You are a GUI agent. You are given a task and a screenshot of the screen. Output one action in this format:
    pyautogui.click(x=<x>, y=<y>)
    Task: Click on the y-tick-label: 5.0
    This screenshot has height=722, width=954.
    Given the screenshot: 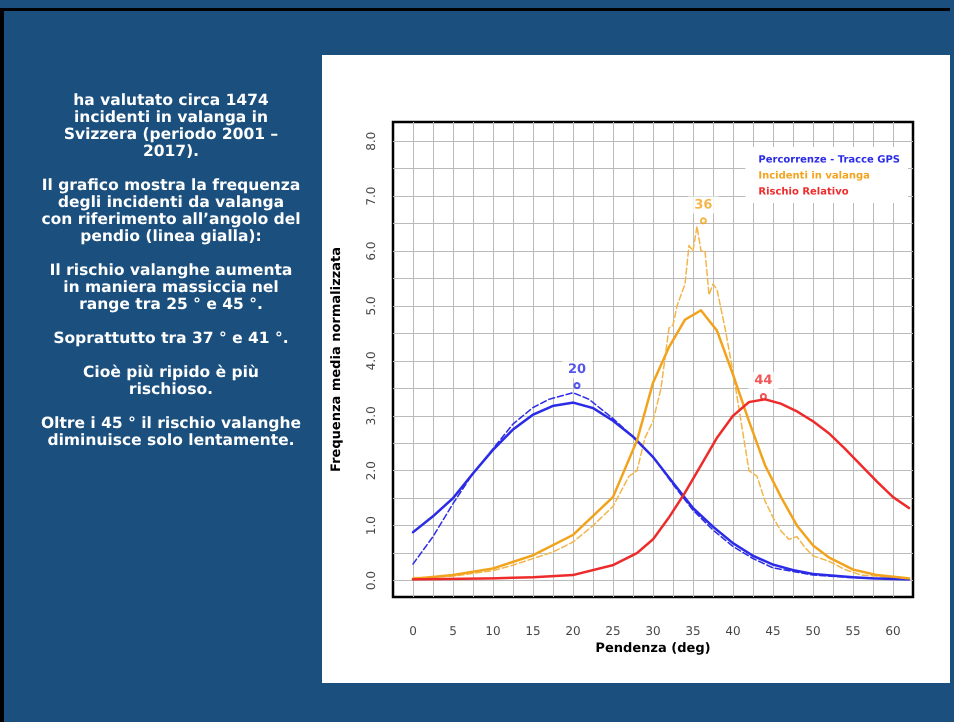 What is the action you would take?
    pyautogui.click(x=371, y=306)
    